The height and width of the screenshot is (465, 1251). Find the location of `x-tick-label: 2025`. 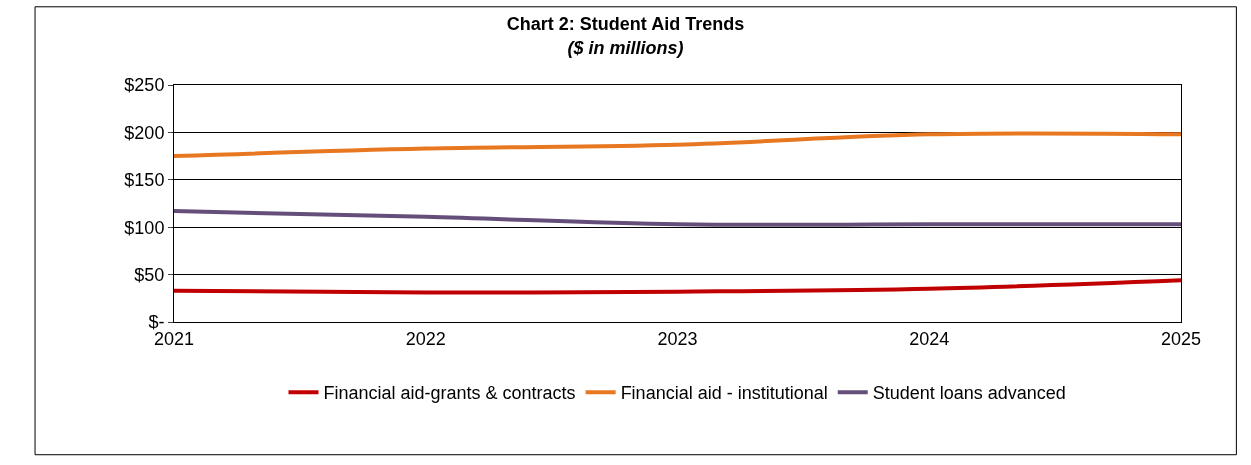

x-tick-label: 2025 is located at coordinates (1181, 338).